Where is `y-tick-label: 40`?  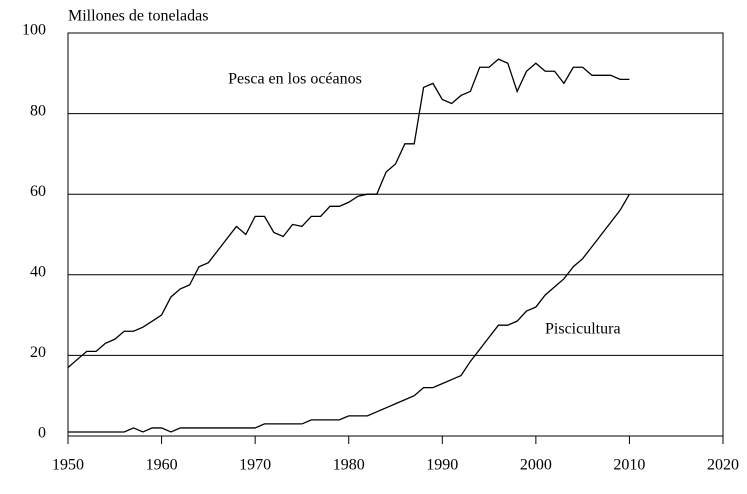
y-tick-label: 40 is located at coordinates (38, 271).